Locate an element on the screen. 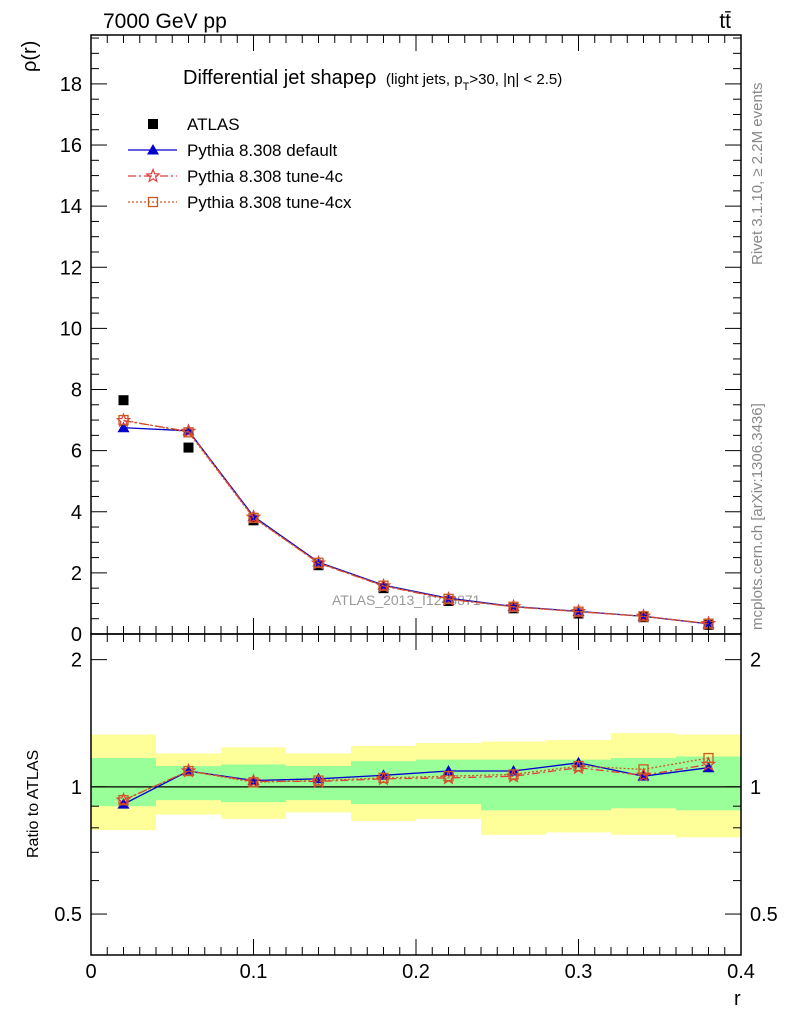 The height and width of the screenshot is (1024, 786). ratio-y-tick-label-right: 1 is located at coordinates (755, 788).